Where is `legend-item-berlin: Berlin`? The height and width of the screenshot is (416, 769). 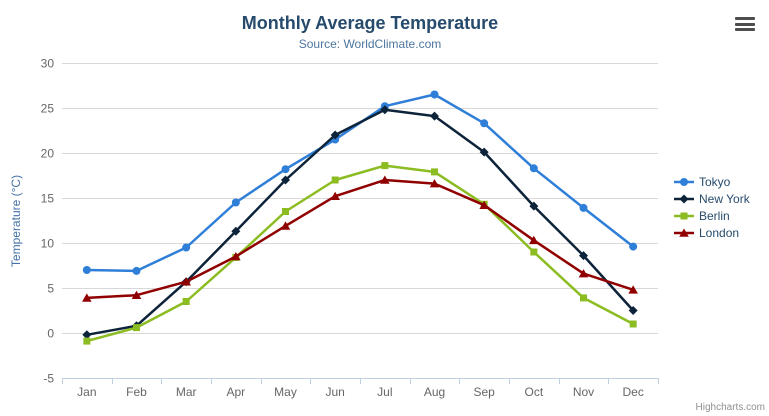
legend-item-berlin: Berlin is located at coordinates (712, 216).